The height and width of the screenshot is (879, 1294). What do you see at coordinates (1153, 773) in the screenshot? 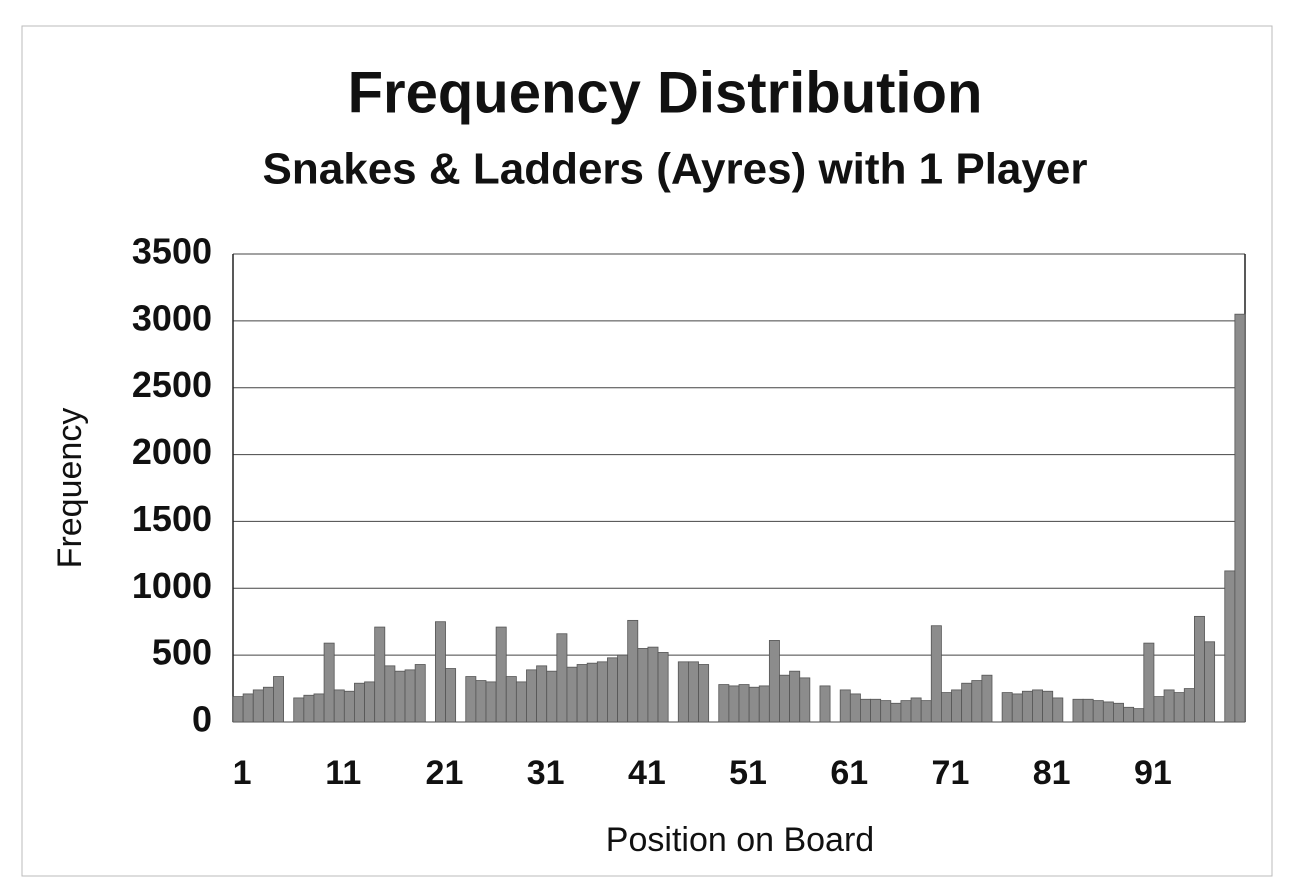
I see `x-tick-label: 91` at bounding box center [1153, 773].